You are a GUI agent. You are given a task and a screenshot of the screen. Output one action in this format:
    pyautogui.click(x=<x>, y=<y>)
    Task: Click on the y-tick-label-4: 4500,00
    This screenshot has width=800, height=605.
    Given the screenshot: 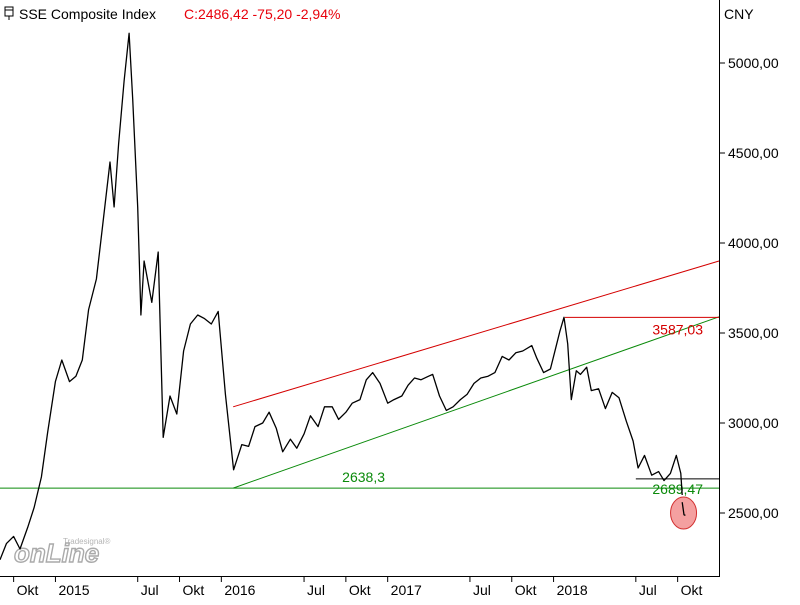 What is the action you would take?
    pyautogui.click(x=753, y=153)
    